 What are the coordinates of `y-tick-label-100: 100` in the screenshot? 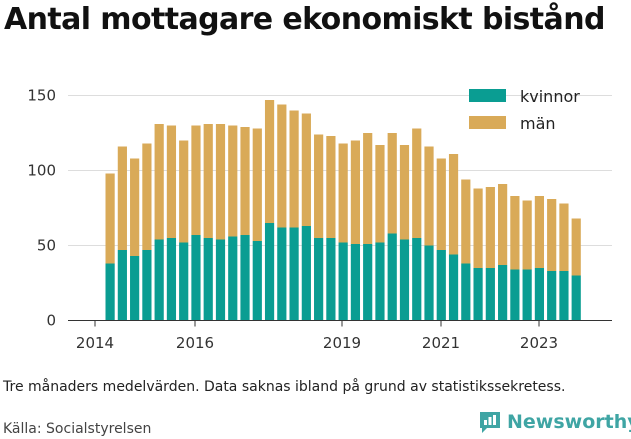 It's located at (41, 171).